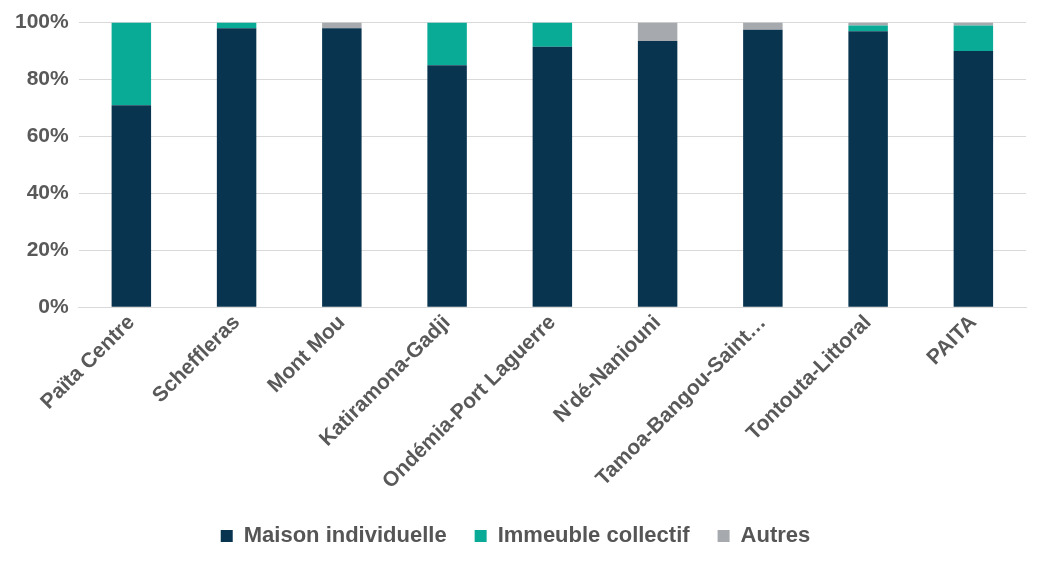 The width and height of the screenshot is (1046, 562). I want to click on legend-label: Autres, so click(775, 535).